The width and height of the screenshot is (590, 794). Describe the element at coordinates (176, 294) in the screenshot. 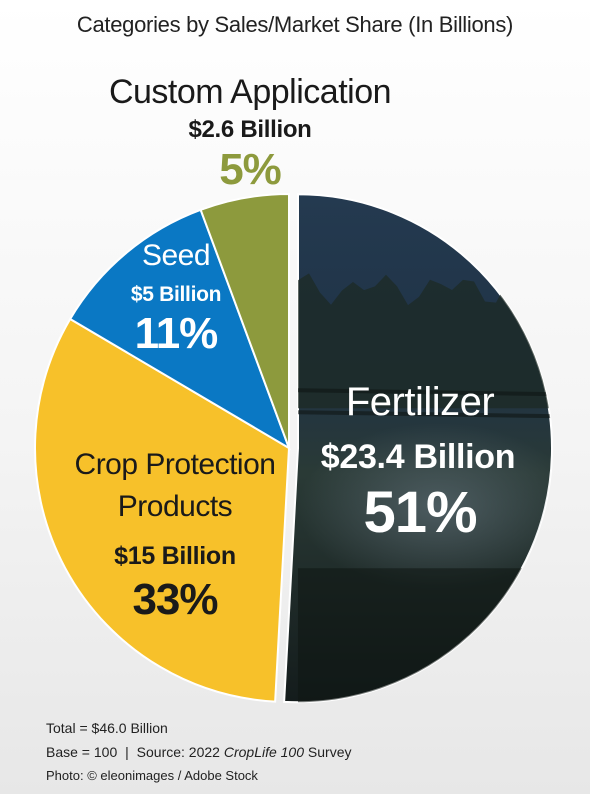

I see `slice-amount-seed: $5 Billion` at that location.